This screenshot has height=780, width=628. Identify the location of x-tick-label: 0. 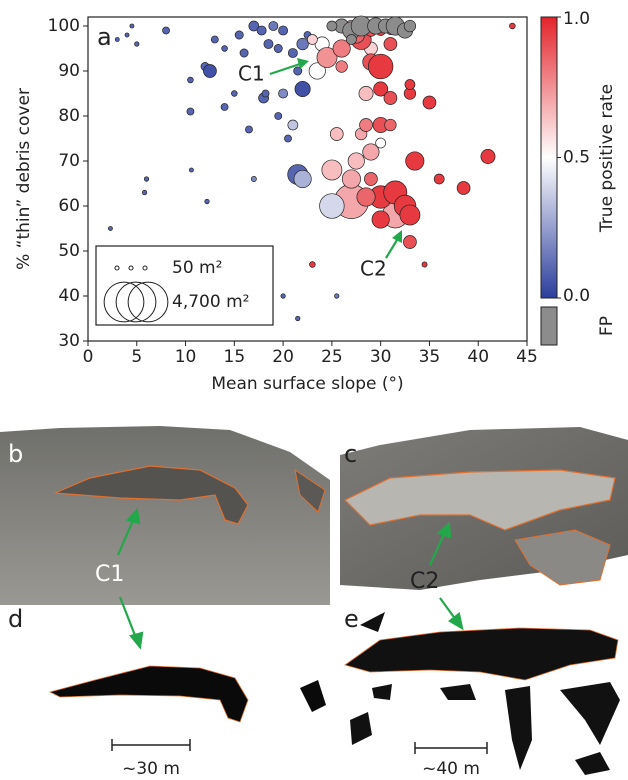
(88, 357).